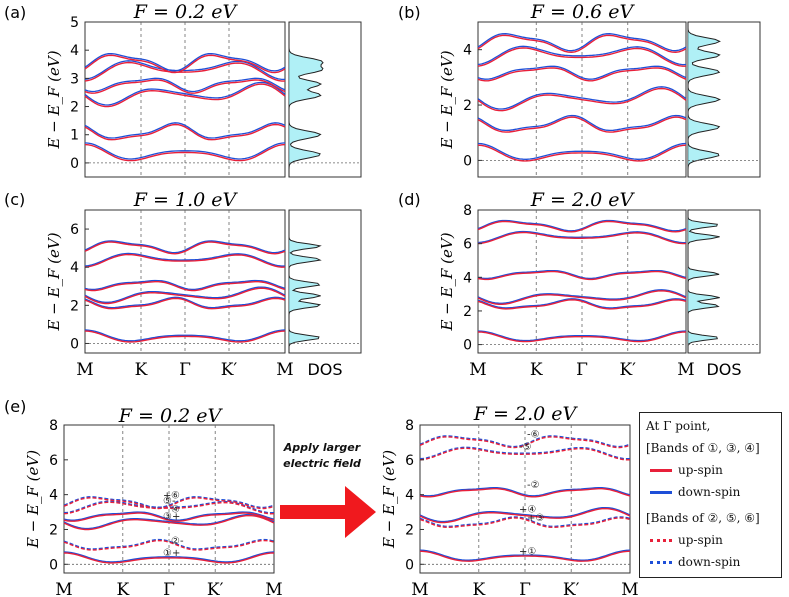  What do you see at coordinates (533, 485) in the screenshot?
I see `band-marker: -②` at bounding box center [533, 485].